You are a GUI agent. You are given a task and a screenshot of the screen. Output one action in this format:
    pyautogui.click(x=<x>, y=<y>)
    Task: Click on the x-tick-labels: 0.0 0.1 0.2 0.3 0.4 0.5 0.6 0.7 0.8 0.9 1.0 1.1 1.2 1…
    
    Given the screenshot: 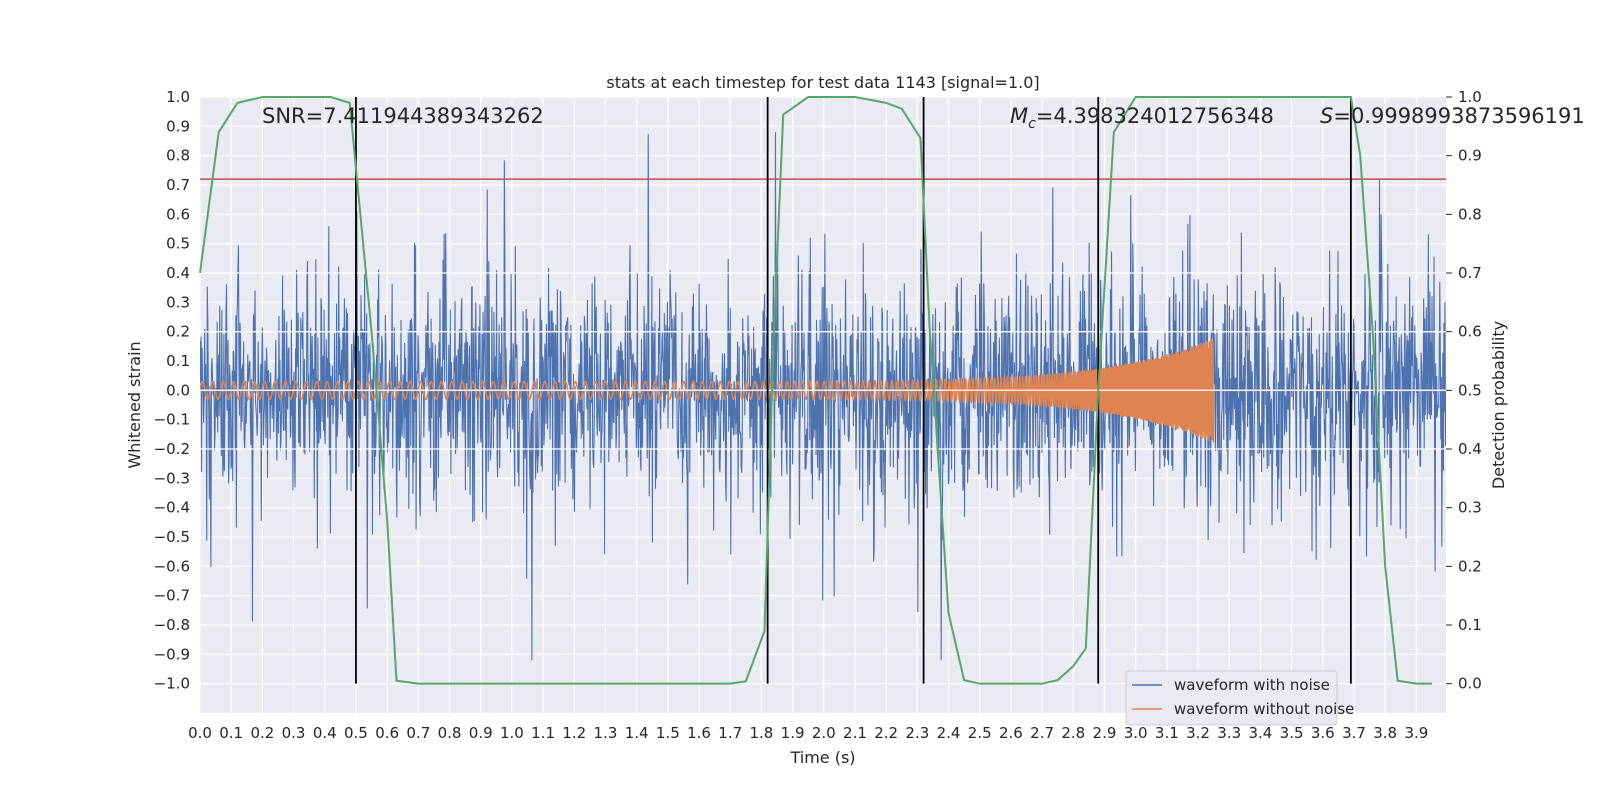 What is the action you would take?
    pyautogui.click(x=808, y=733)
    